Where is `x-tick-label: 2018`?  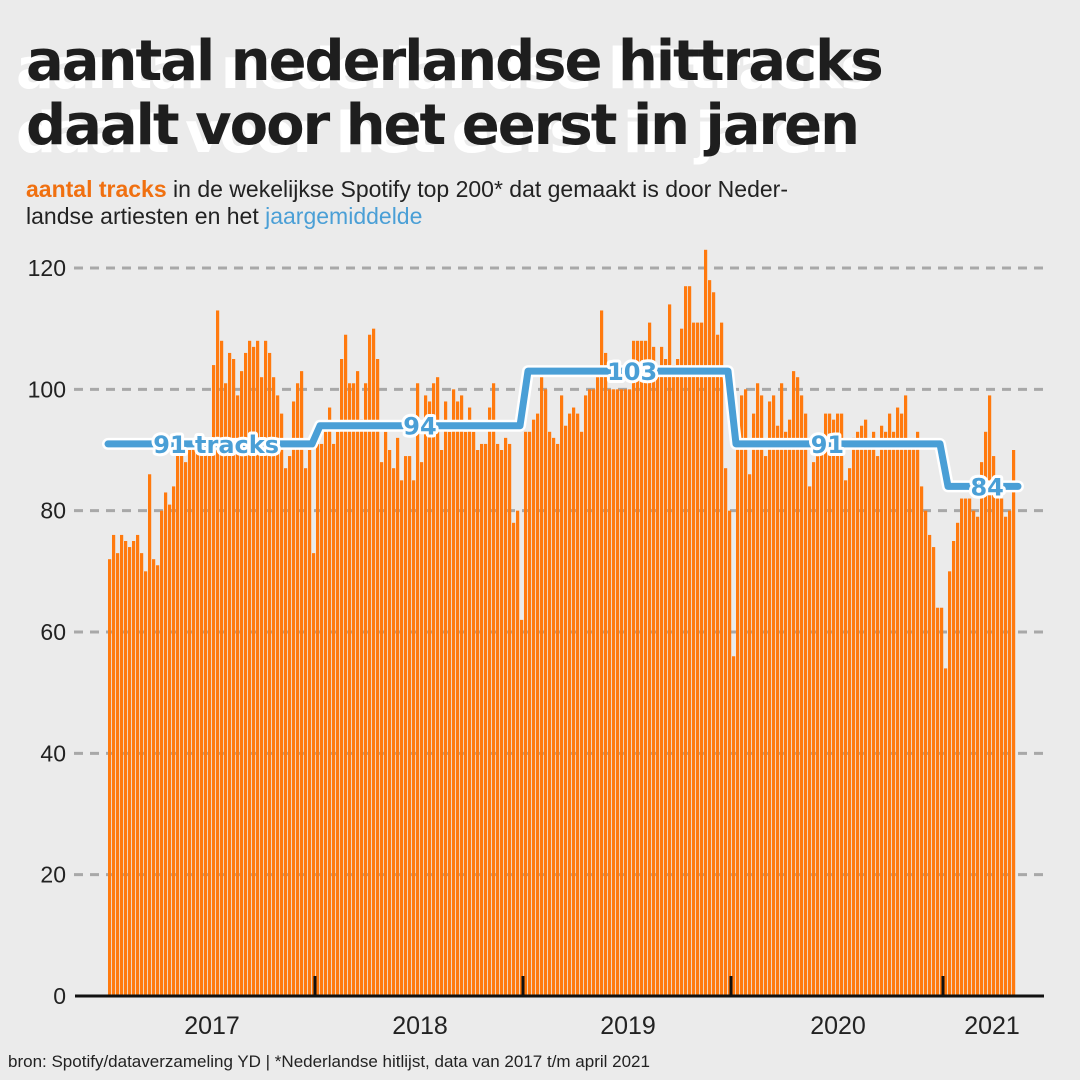 x-tick-label: 2018 is located at coordinates (420, 1026).